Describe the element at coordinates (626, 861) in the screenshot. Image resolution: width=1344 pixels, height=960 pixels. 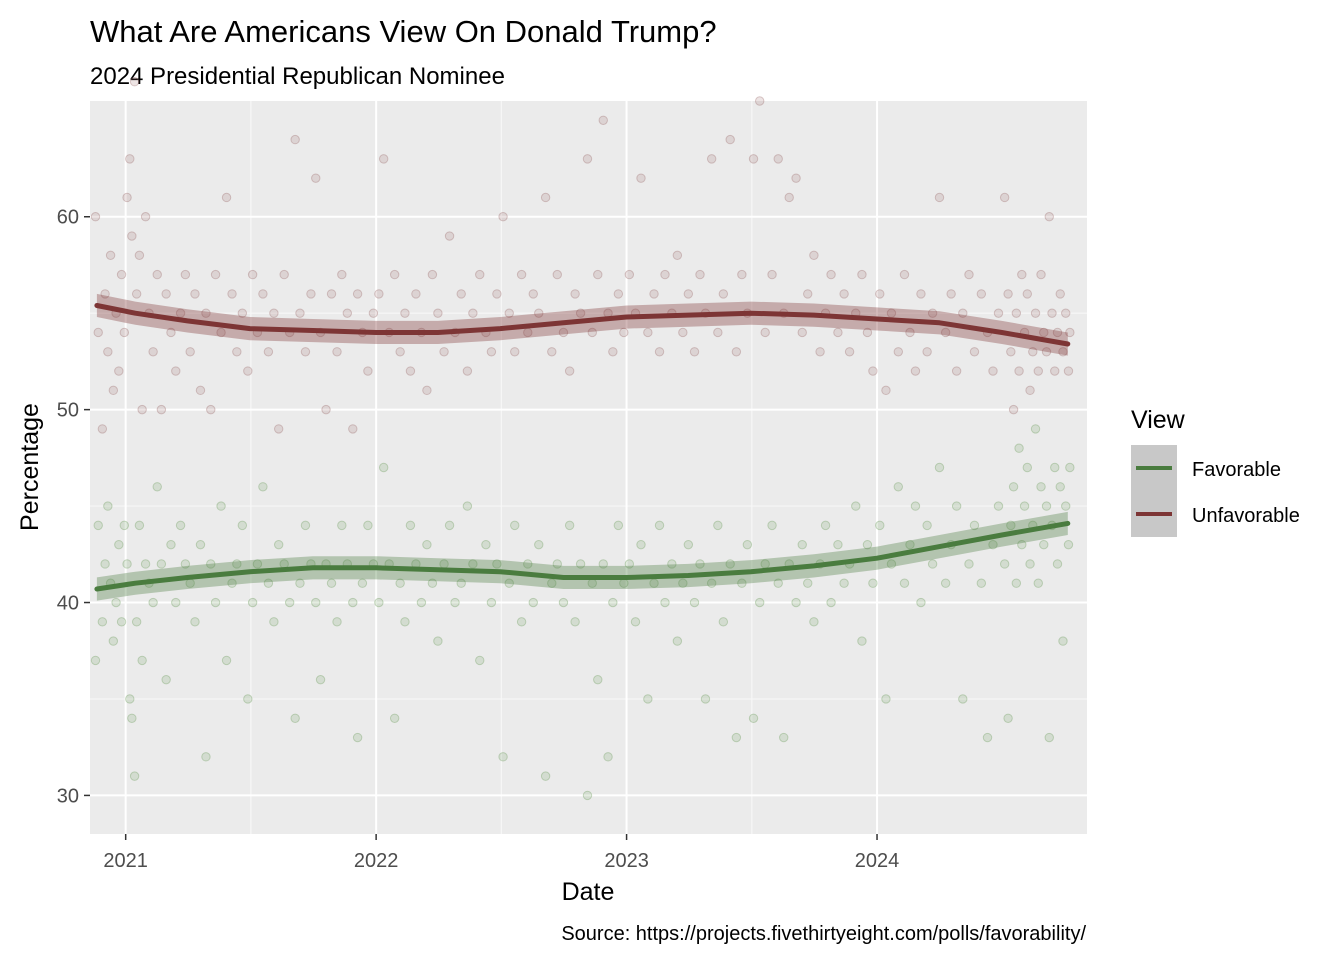
I see `x-tick-label: 2023` at that location.